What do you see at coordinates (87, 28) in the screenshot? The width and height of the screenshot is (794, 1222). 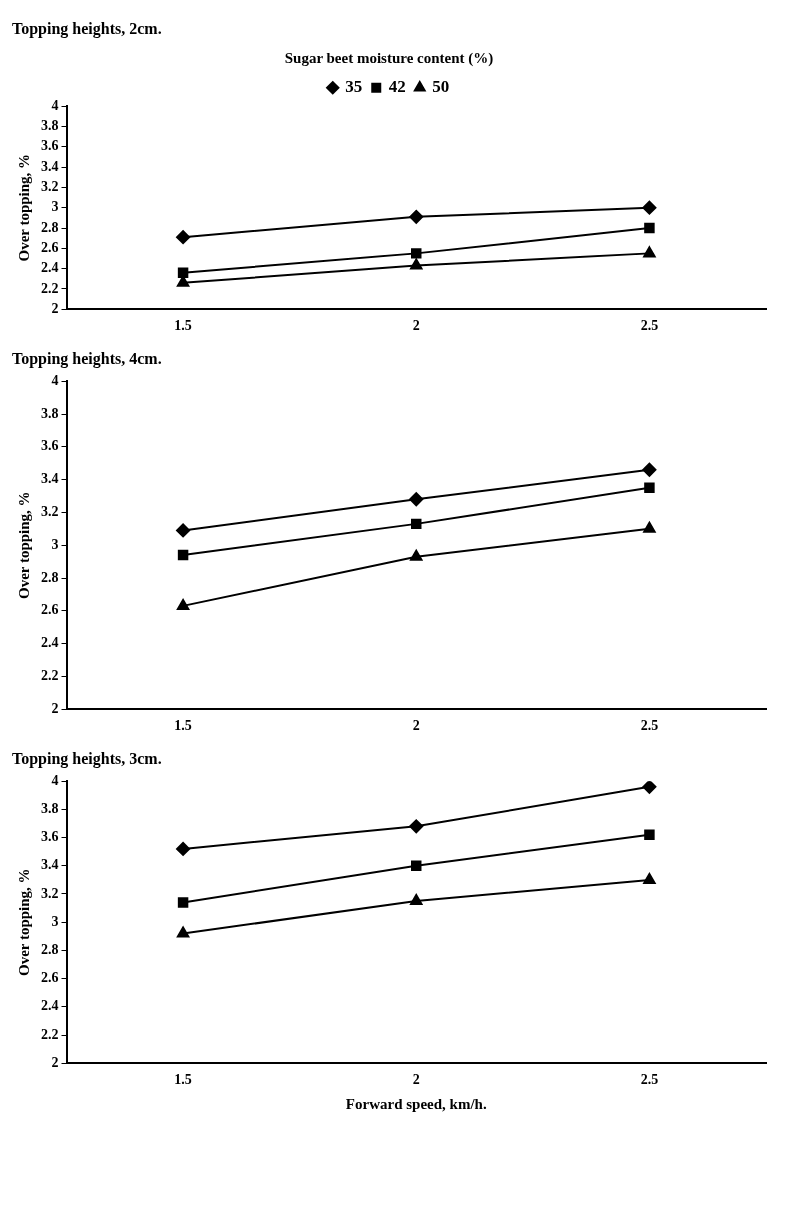 I see `chart-title: Topping heights, 2cm.` at bounding box center [87, 28].